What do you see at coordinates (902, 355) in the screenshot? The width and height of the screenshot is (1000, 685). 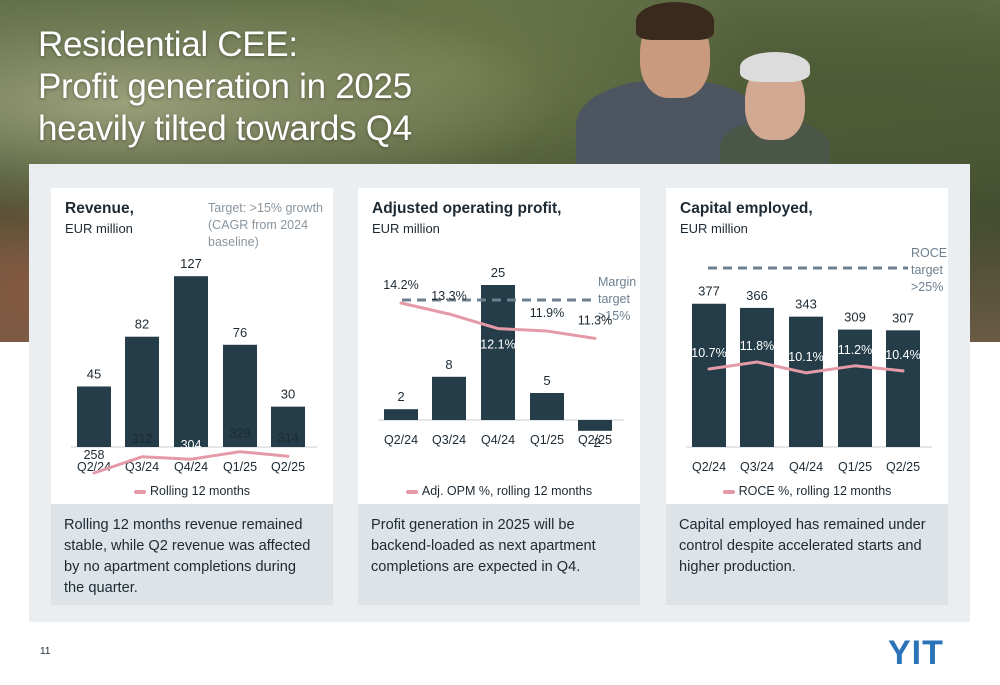 I see `line-value-label: 10.4%` at bounding box center [902, 355].